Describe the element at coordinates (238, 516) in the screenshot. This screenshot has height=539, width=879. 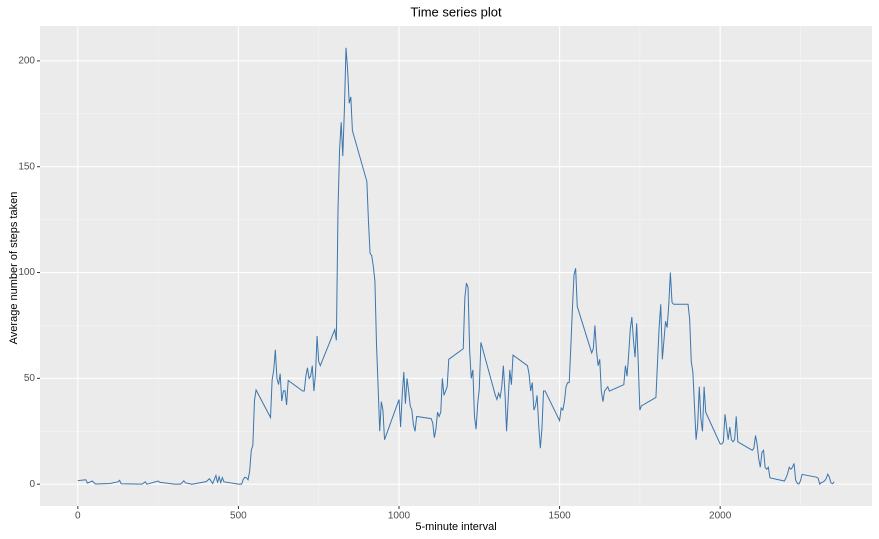
I see `x-tick-label: 500` at that location.